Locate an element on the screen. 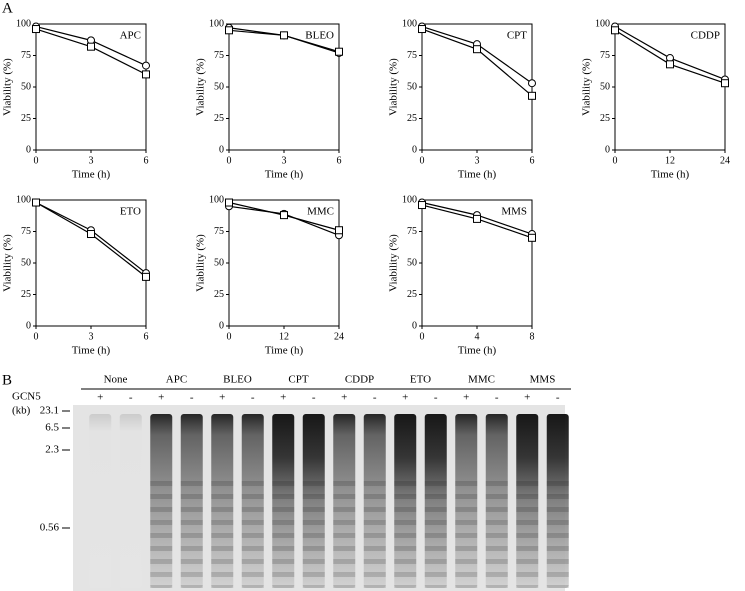  chart-title: MMS is located at coordinates (514, 212).